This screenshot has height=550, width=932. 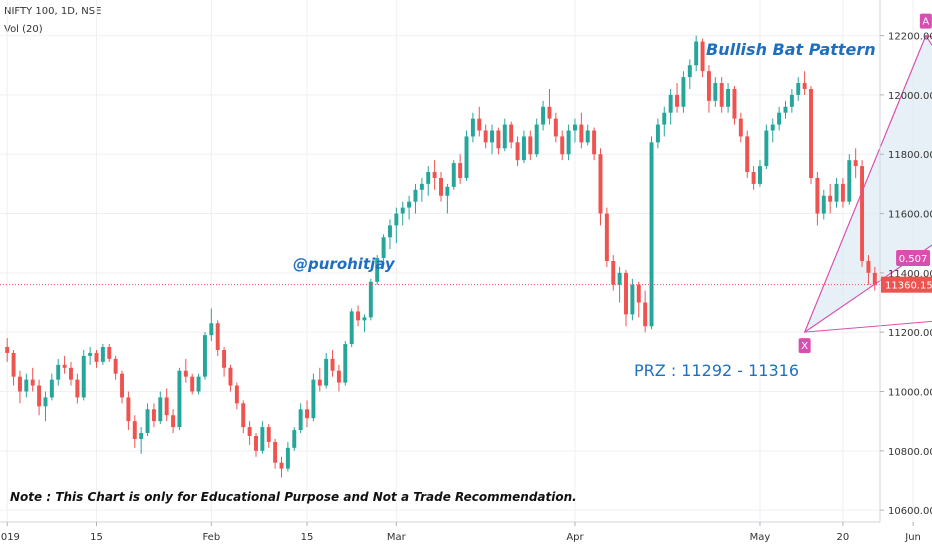 I want to click on y-tick-label: 11600.00, so click(x=910, y=215).